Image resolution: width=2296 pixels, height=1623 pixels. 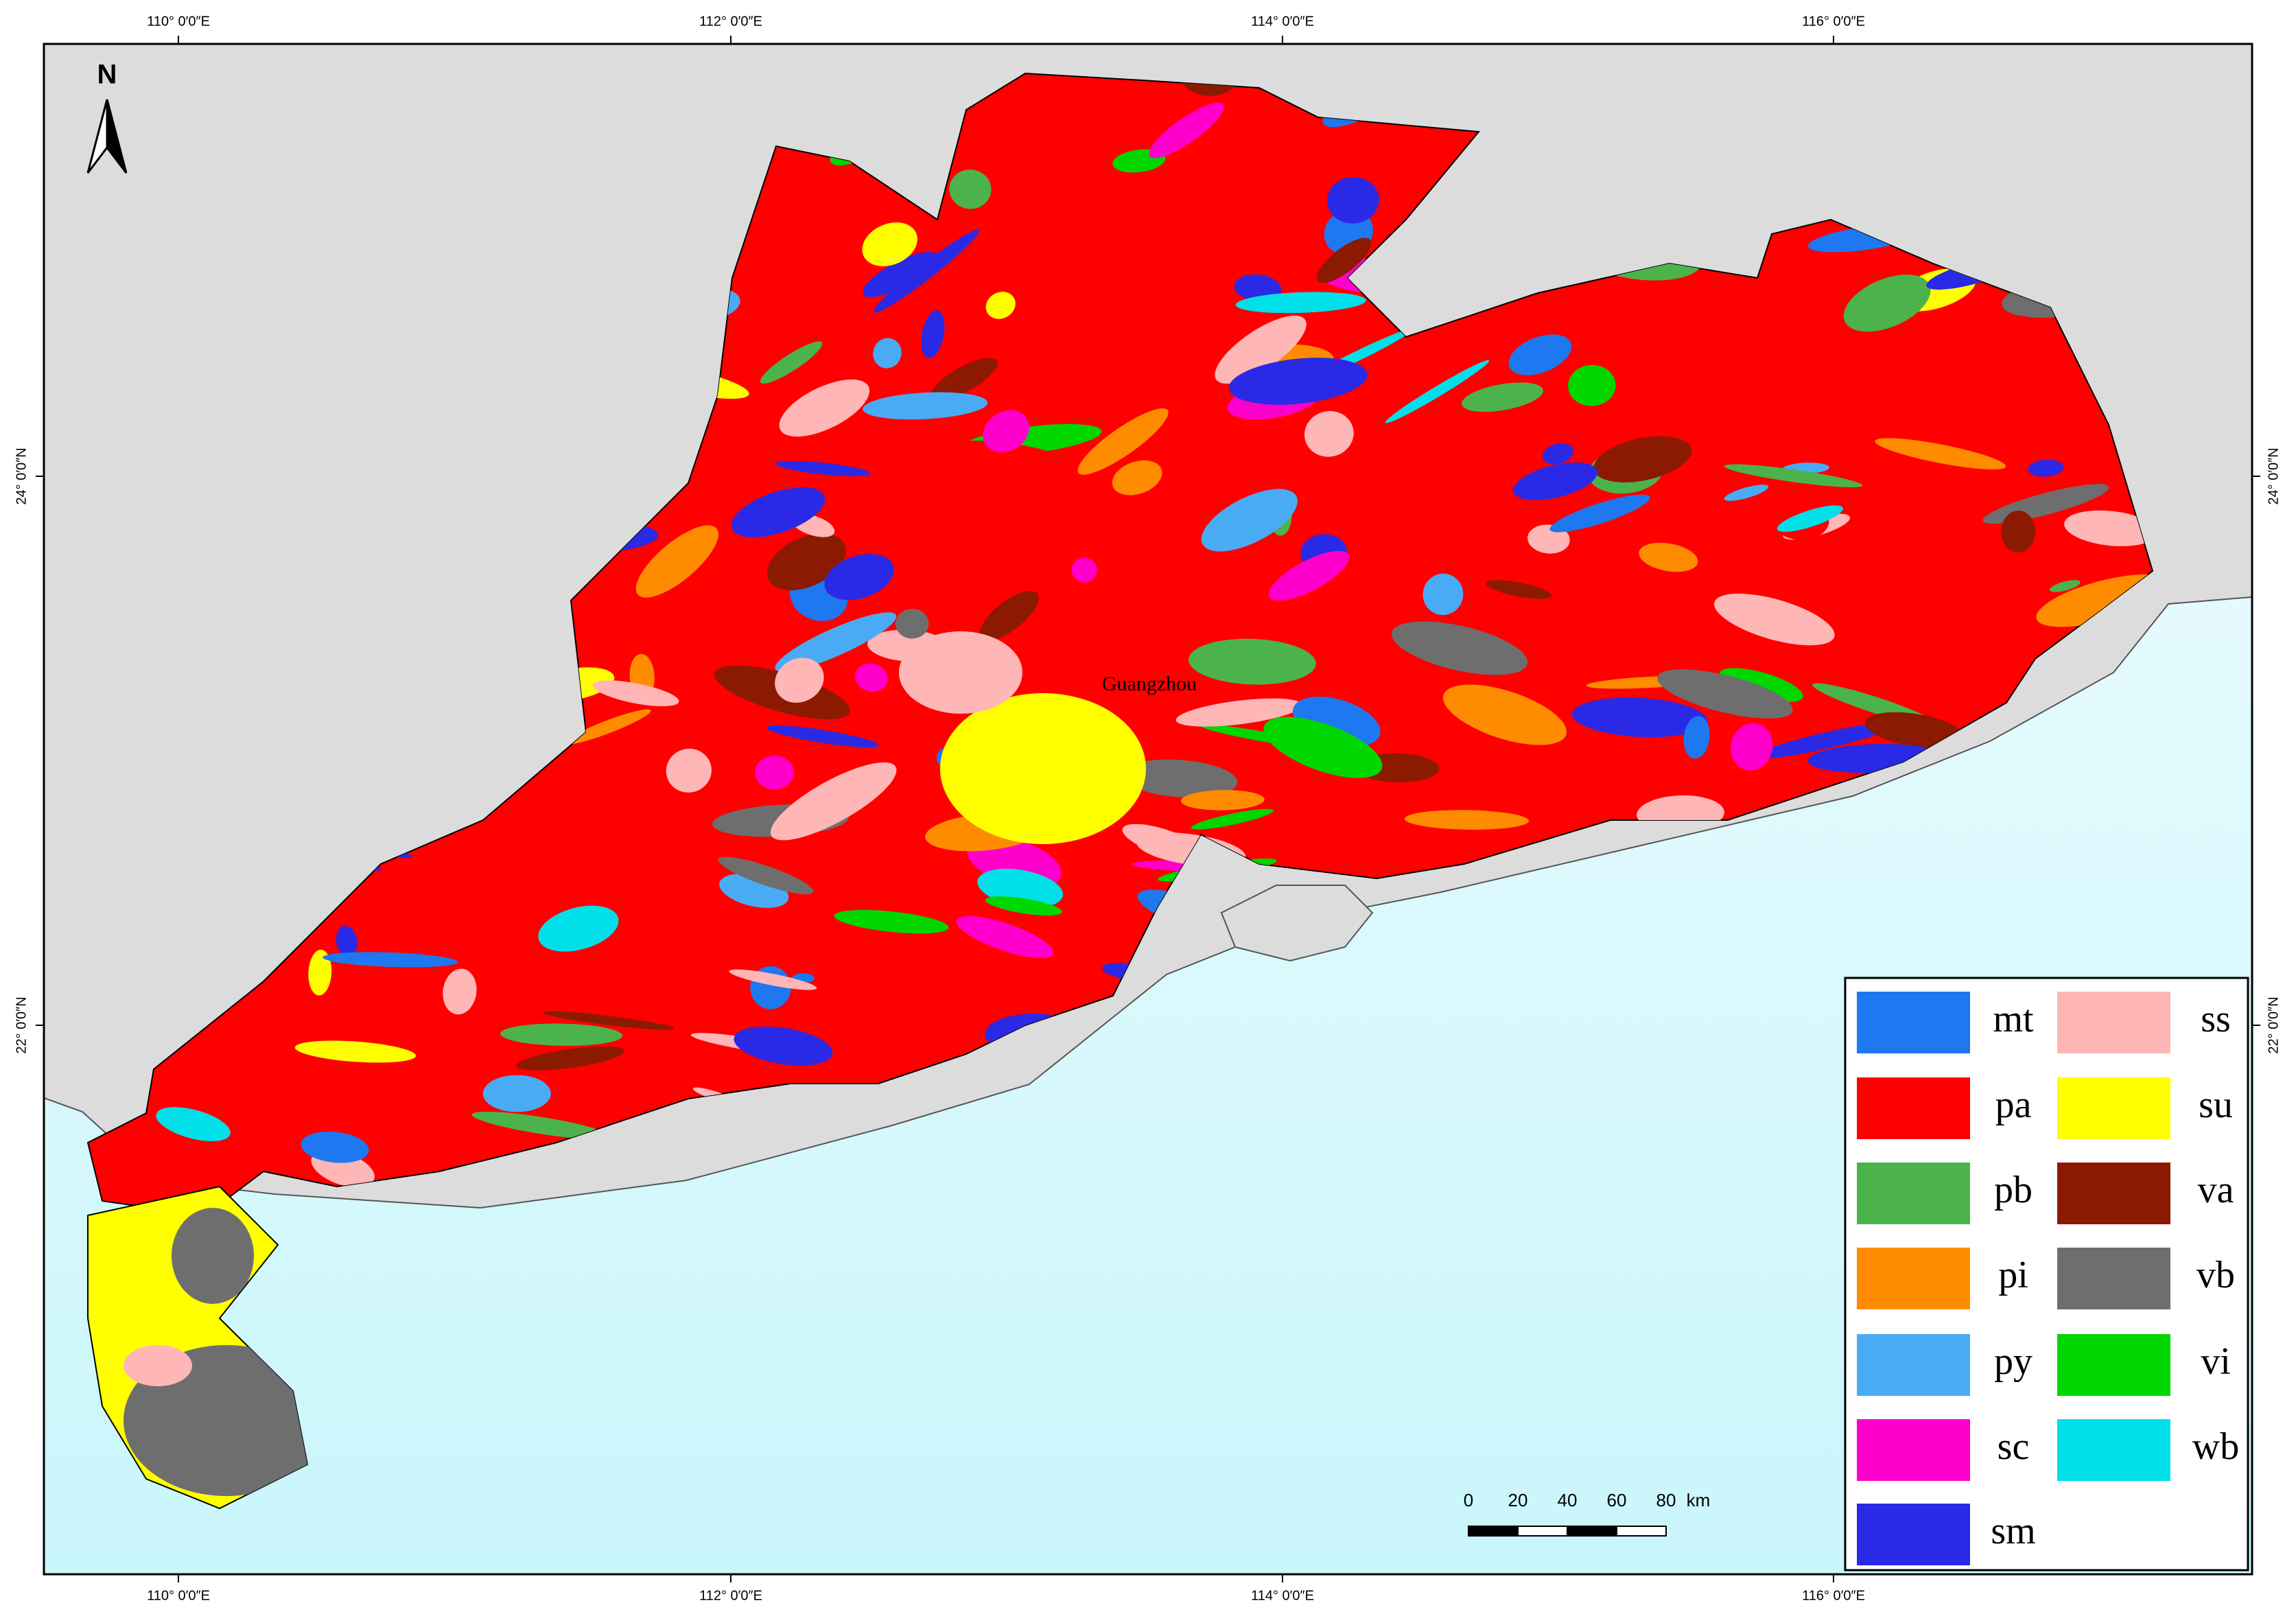 What do you see at coordinates (2216, 1361) in the screenshot?
I see `legend-label: vi` at bounding box center [2216, 1361].